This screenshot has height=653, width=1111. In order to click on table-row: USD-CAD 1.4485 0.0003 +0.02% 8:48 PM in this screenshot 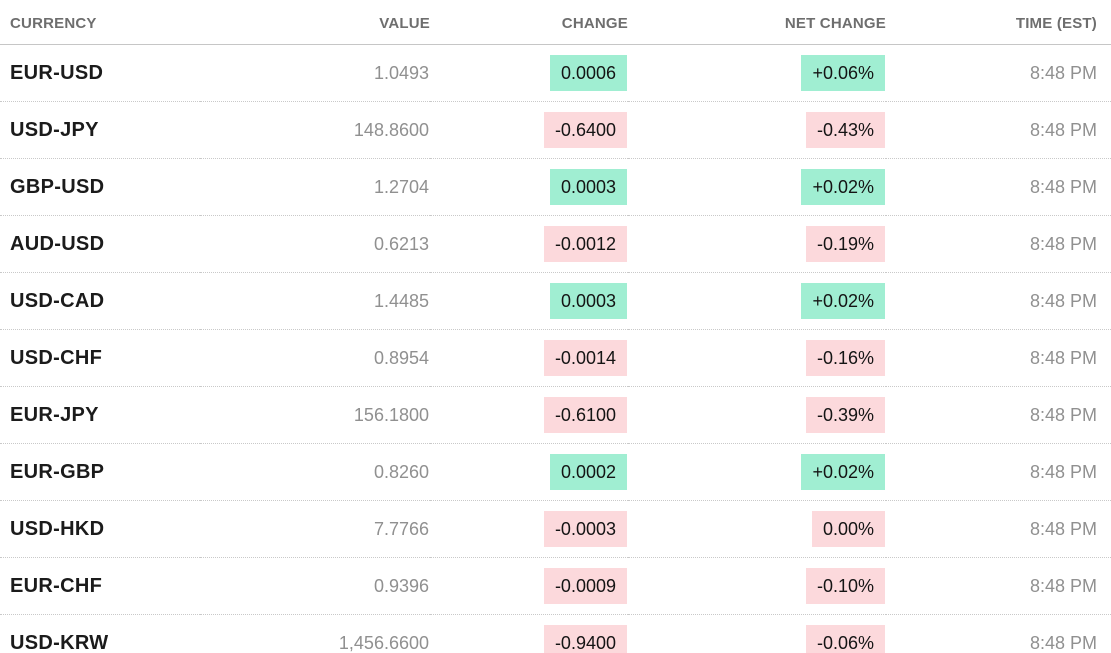, I will do `click(555, 301)`.